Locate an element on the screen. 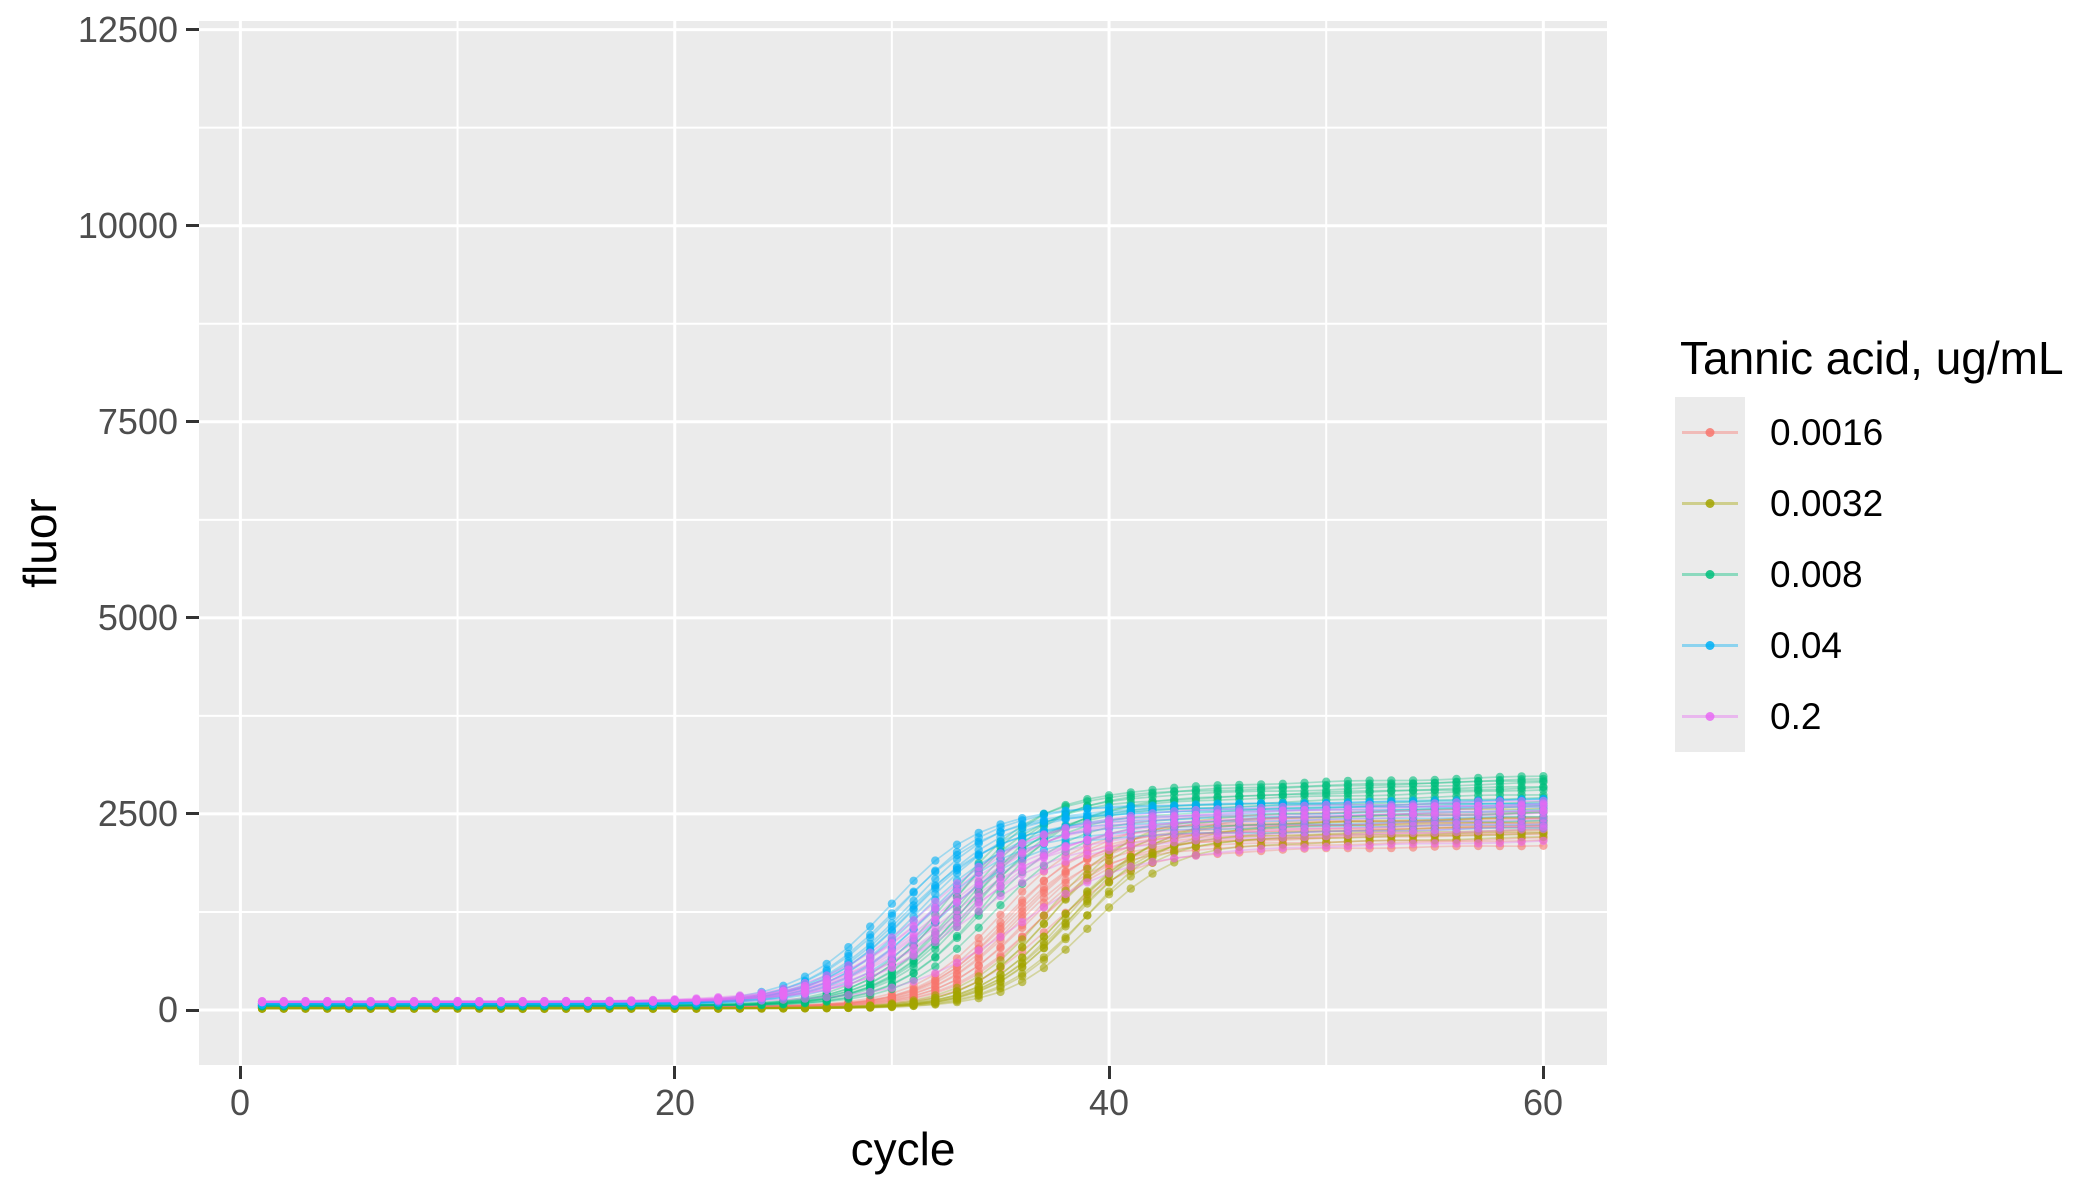 This screenshot has height=1200, width=2100. y-tick-label: 0 is located at coordinates (167, 1009).